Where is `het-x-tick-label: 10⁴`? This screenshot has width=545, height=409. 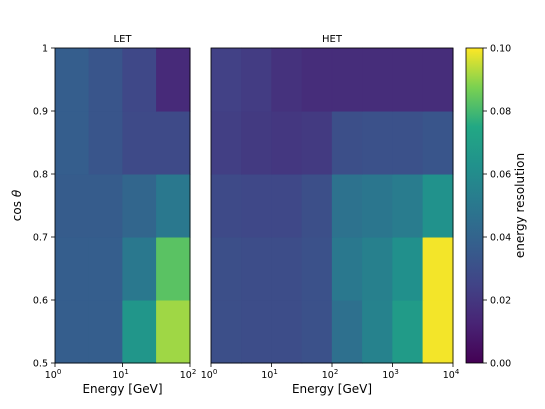
het-x-tick-label: 10⁴ is located at coordinates (451, 374).